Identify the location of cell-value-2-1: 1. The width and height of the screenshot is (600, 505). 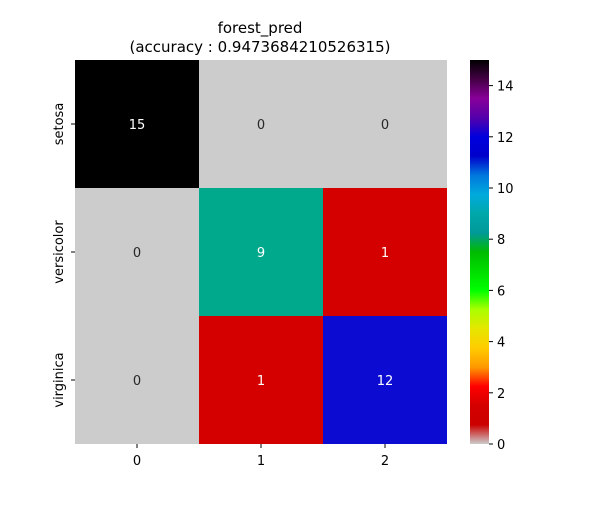
(261, 381).